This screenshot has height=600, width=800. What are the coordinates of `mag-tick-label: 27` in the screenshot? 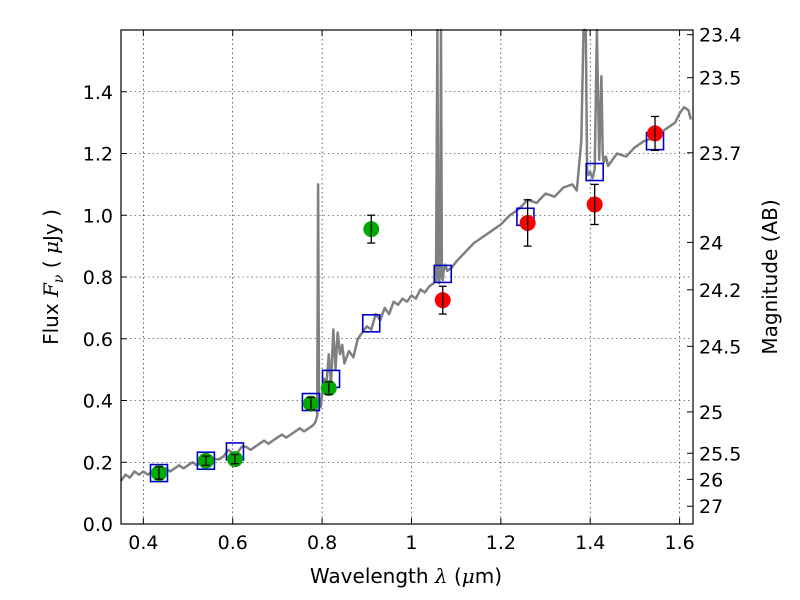 It's located at (711, 507).